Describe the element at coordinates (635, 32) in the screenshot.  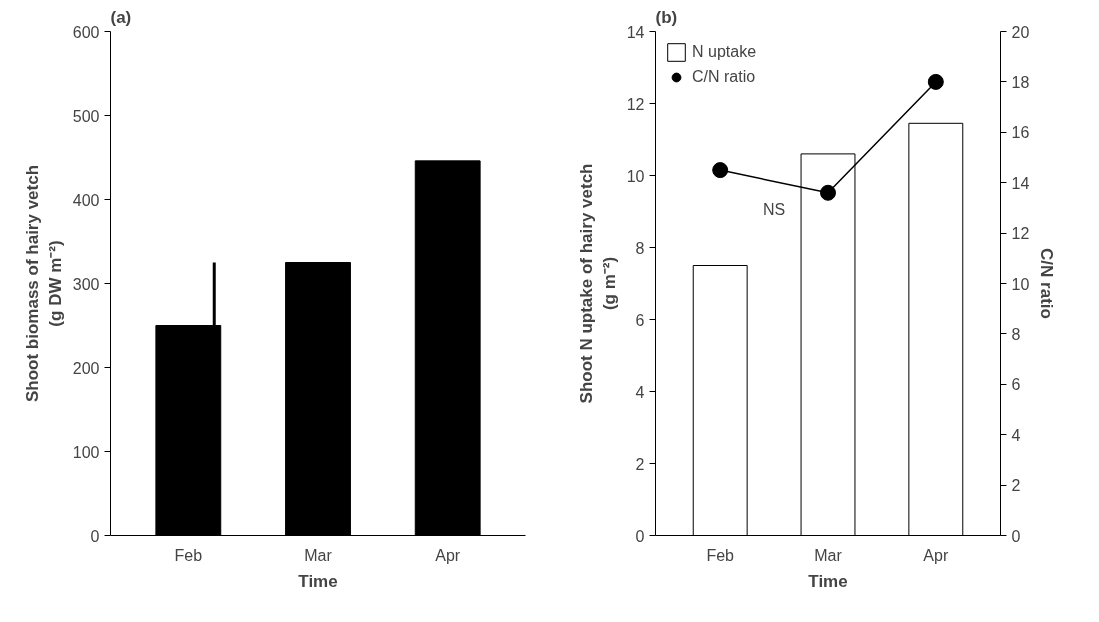
I see `y-tick-label: 14` at that location.